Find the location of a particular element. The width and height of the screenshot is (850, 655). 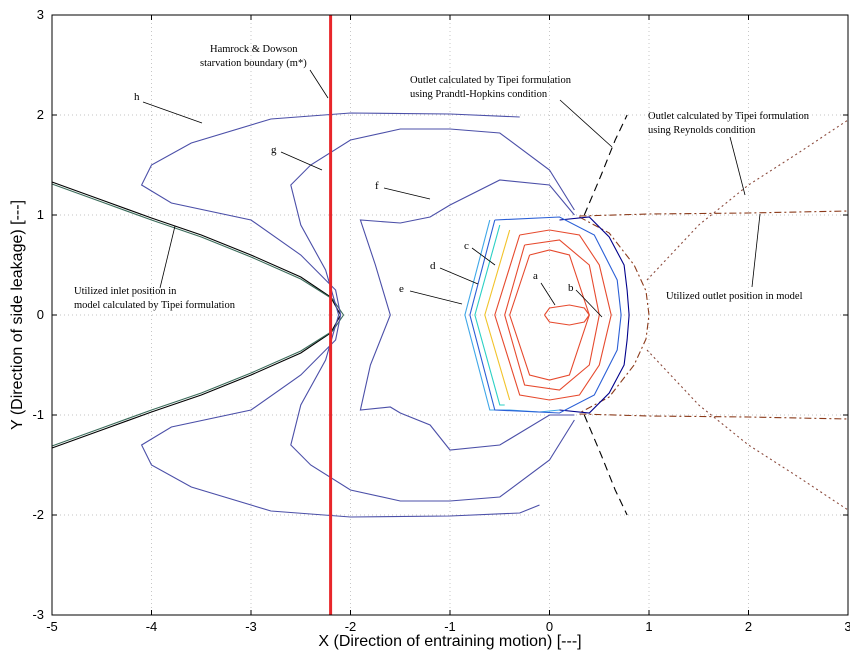

y-tick-label: -3 is located at coordinates (38, 614).